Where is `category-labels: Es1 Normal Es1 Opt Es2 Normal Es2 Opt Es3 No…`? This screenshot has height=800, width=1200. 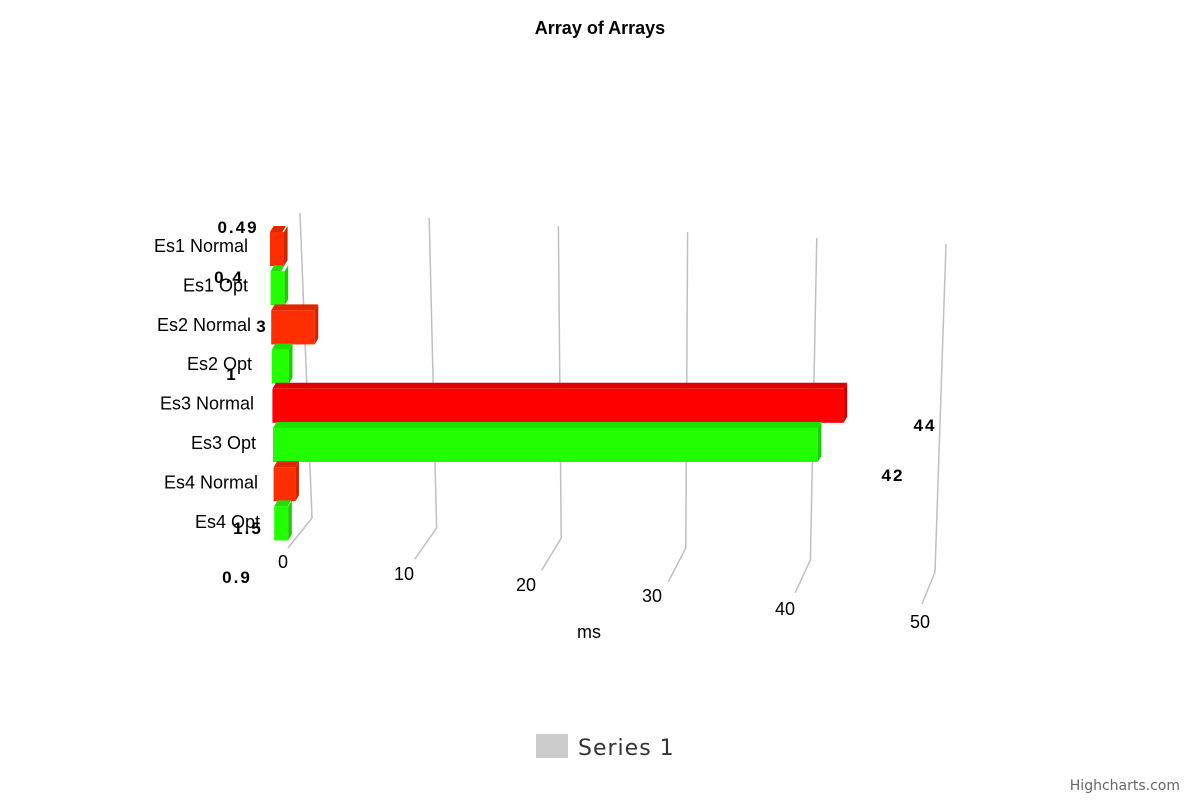
category-labels: Es1 Normal Es1 Opt Es2 Normal Es2 Opt Es3 No… is located at coordinates (207, 384).